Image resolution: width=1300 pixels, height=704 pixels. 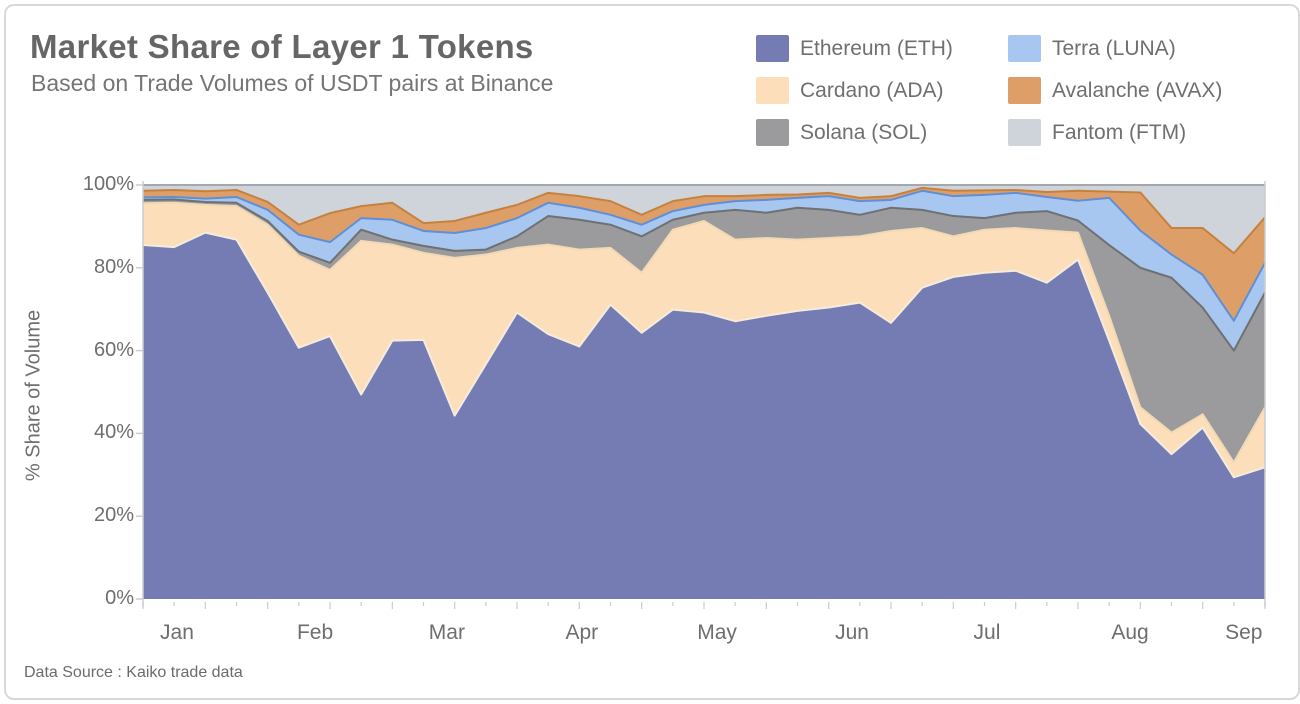 What do you see at coordinates (852, 632) in the screenshot?
I see `x-tick-label-jun: Jun` at bounding box center [852, 632].